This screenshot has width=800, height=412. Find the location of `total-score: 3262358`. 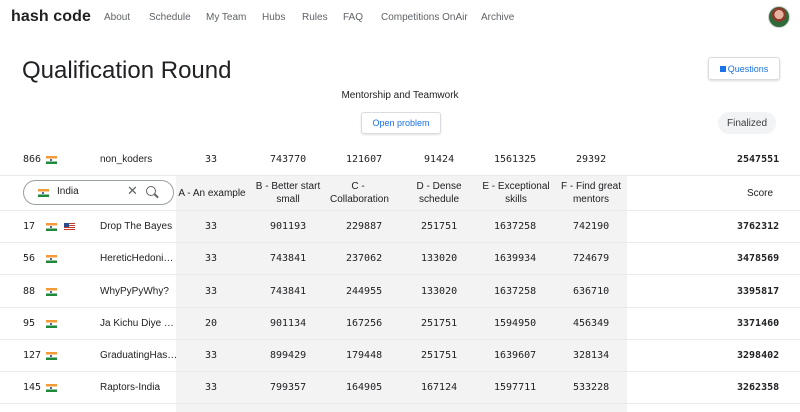

total-score: 3262358 is located at coordinates (758, 387).